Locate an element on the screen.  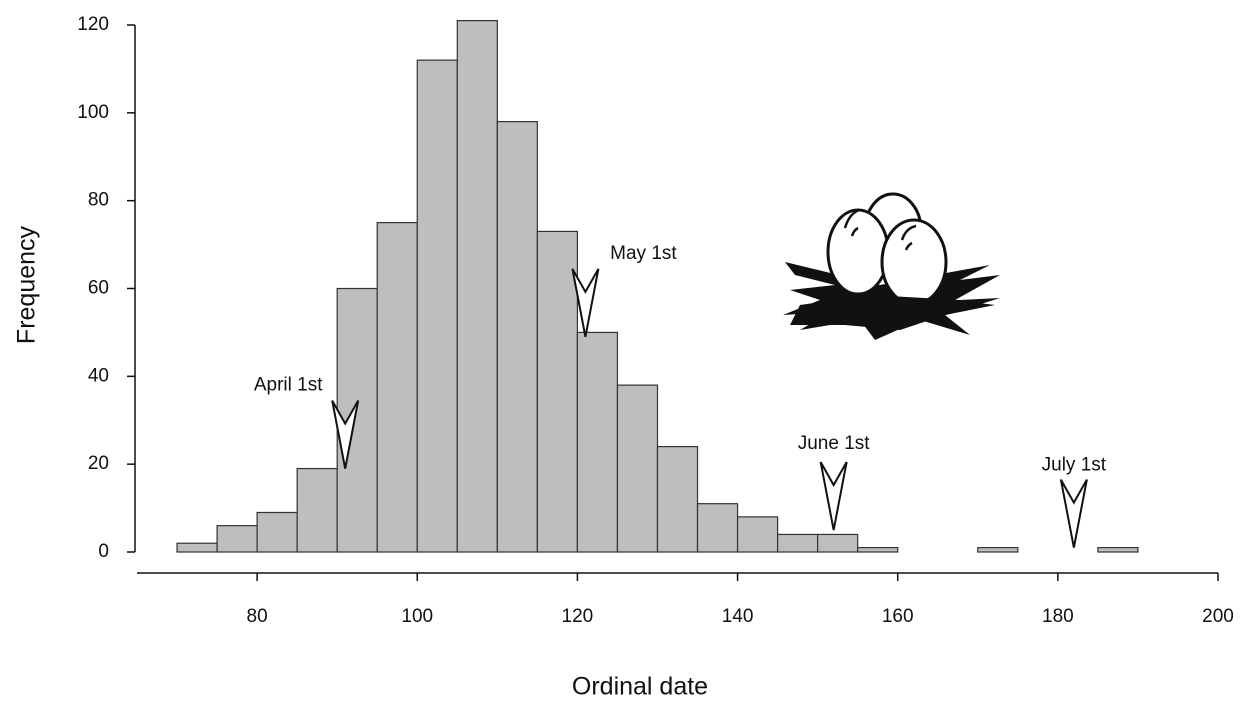
x-tick-label: 140 is located at coordinates (738, 616).